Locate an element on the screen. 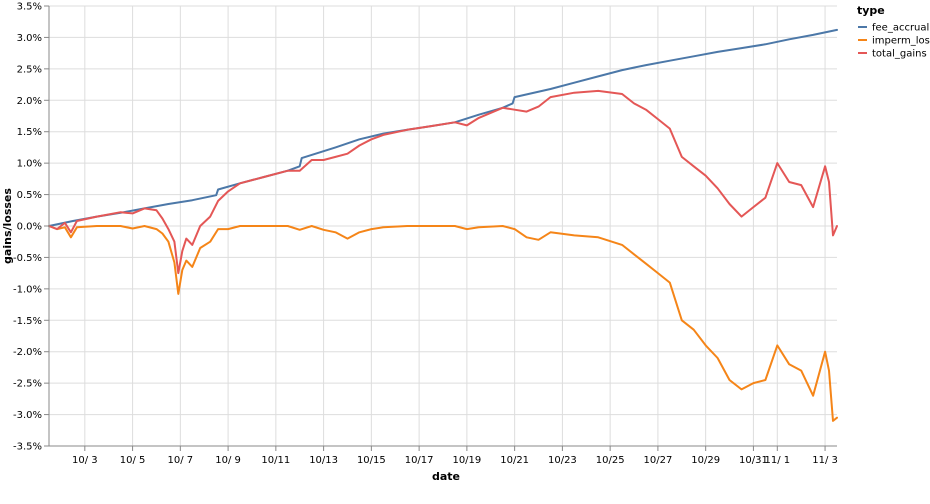 This screenshot has height=504, width=930. legend-label: total_gains is located at coordinates (899, 54).